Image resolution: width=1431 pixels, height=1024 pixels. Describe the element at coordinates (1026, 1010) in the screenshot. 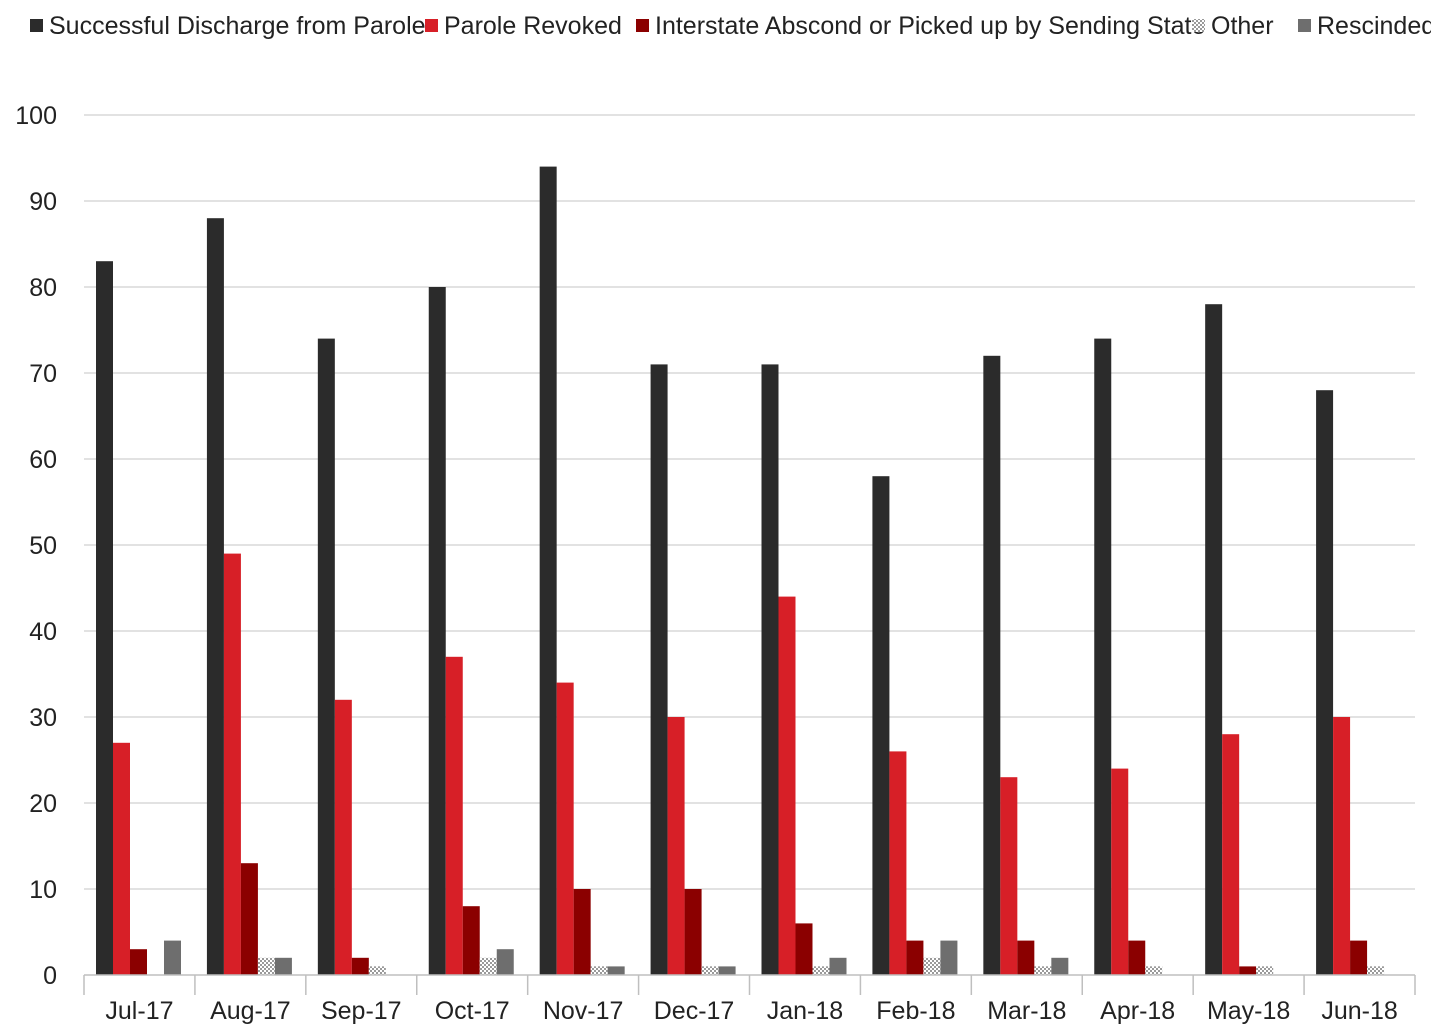

I see `x-tick-label-mar-18: Mar-18` at that location.